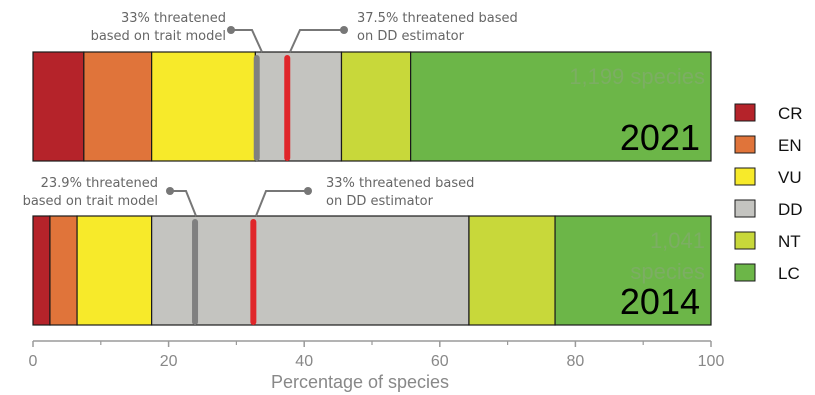 The width and height of the screenshot is (815, 395). What do you see at coordinates (118, 106) in the screenshot?
I see `bar-segment-2021-EN` at bounding box center [118, 106].